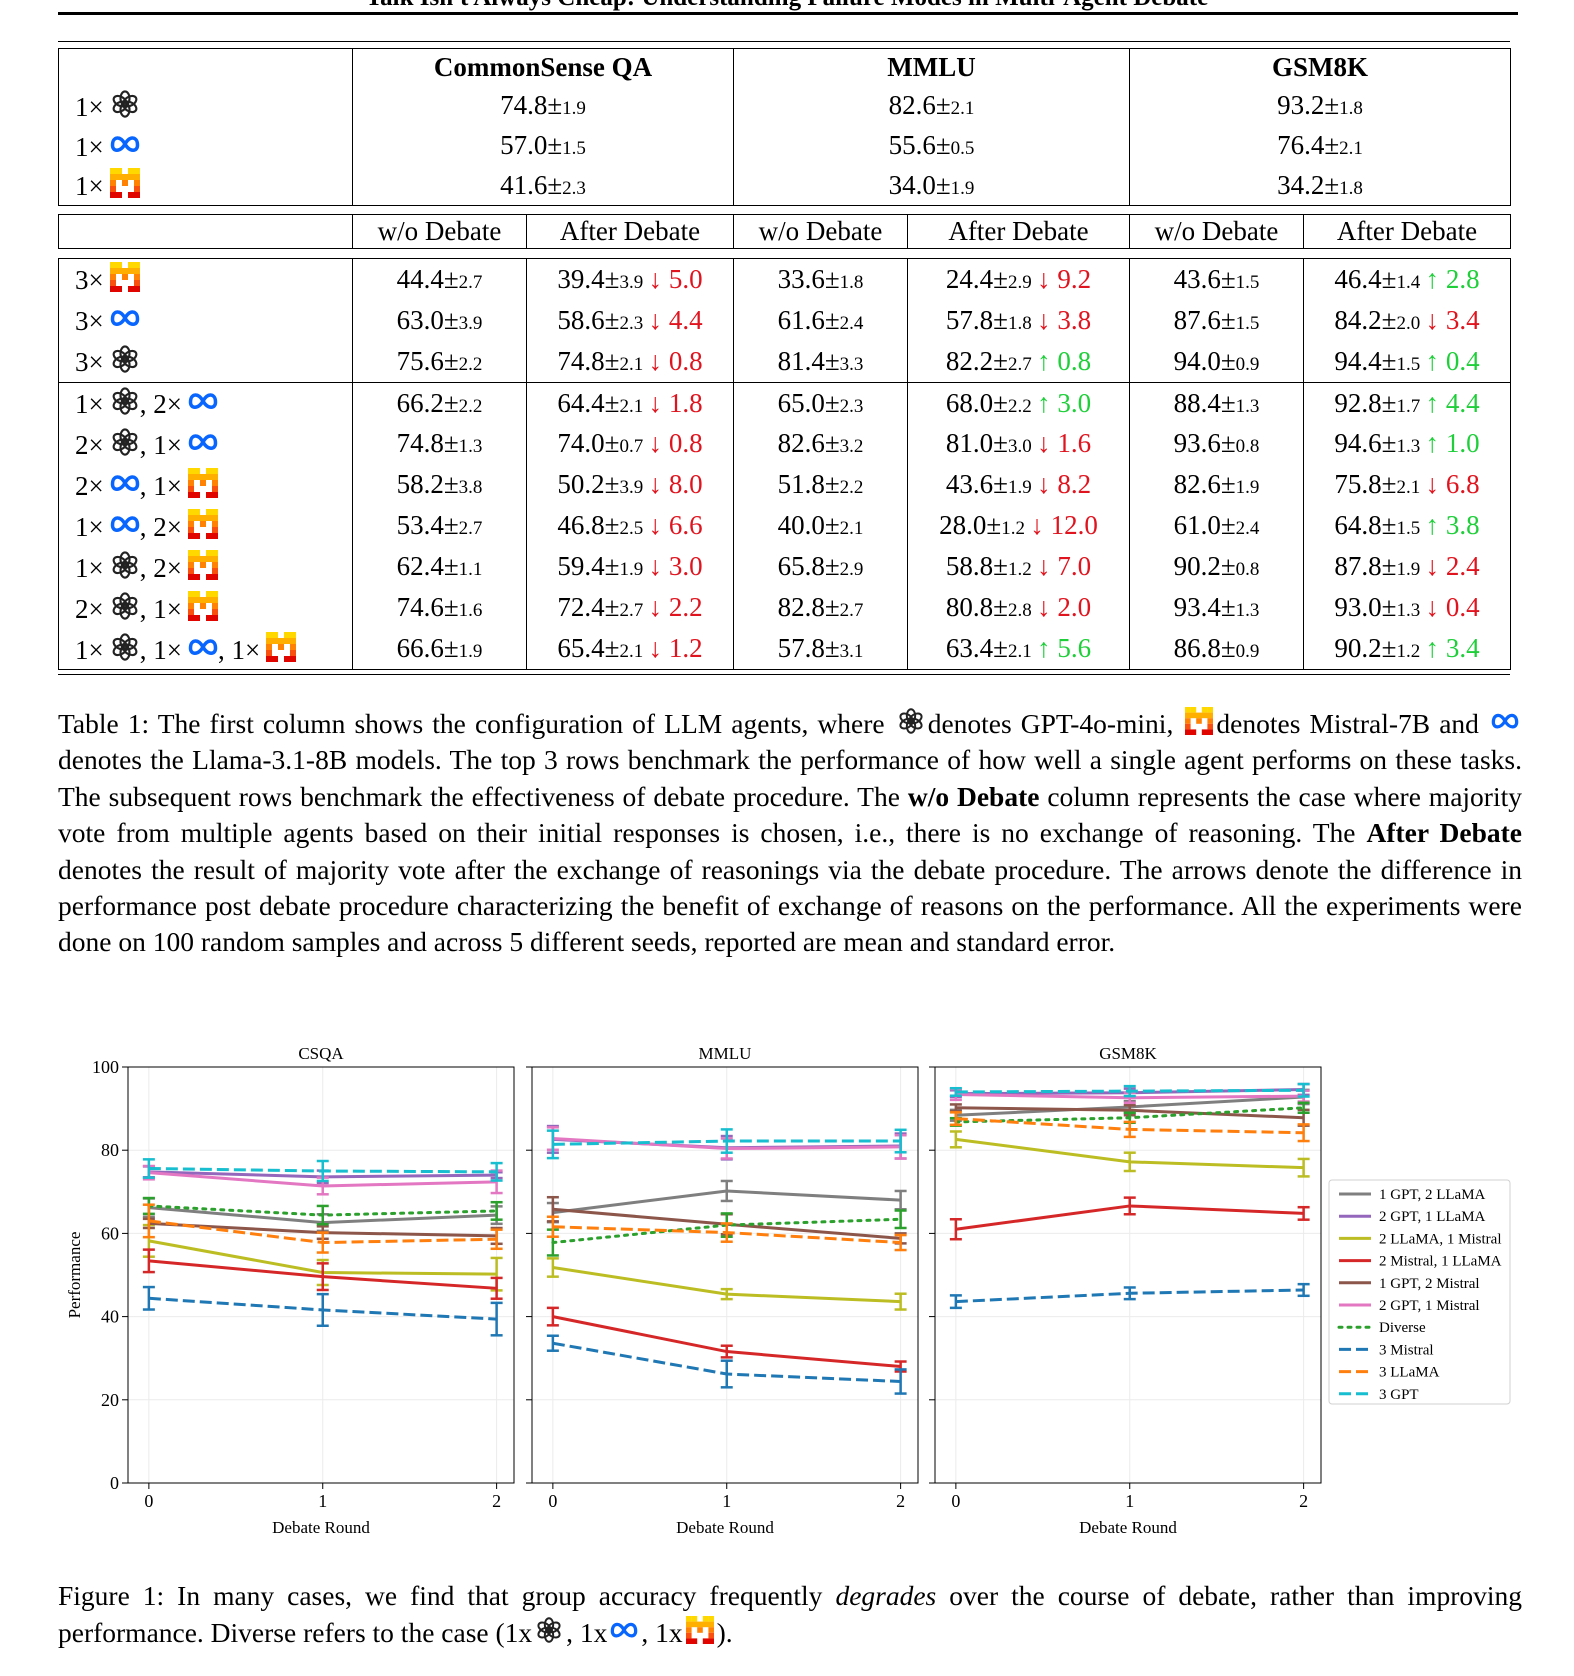  Describe the element at coordinates (1407, 444) in the screenshot. I see `value-cell: 94.6±1.3 ↑ 1.0` at that location.